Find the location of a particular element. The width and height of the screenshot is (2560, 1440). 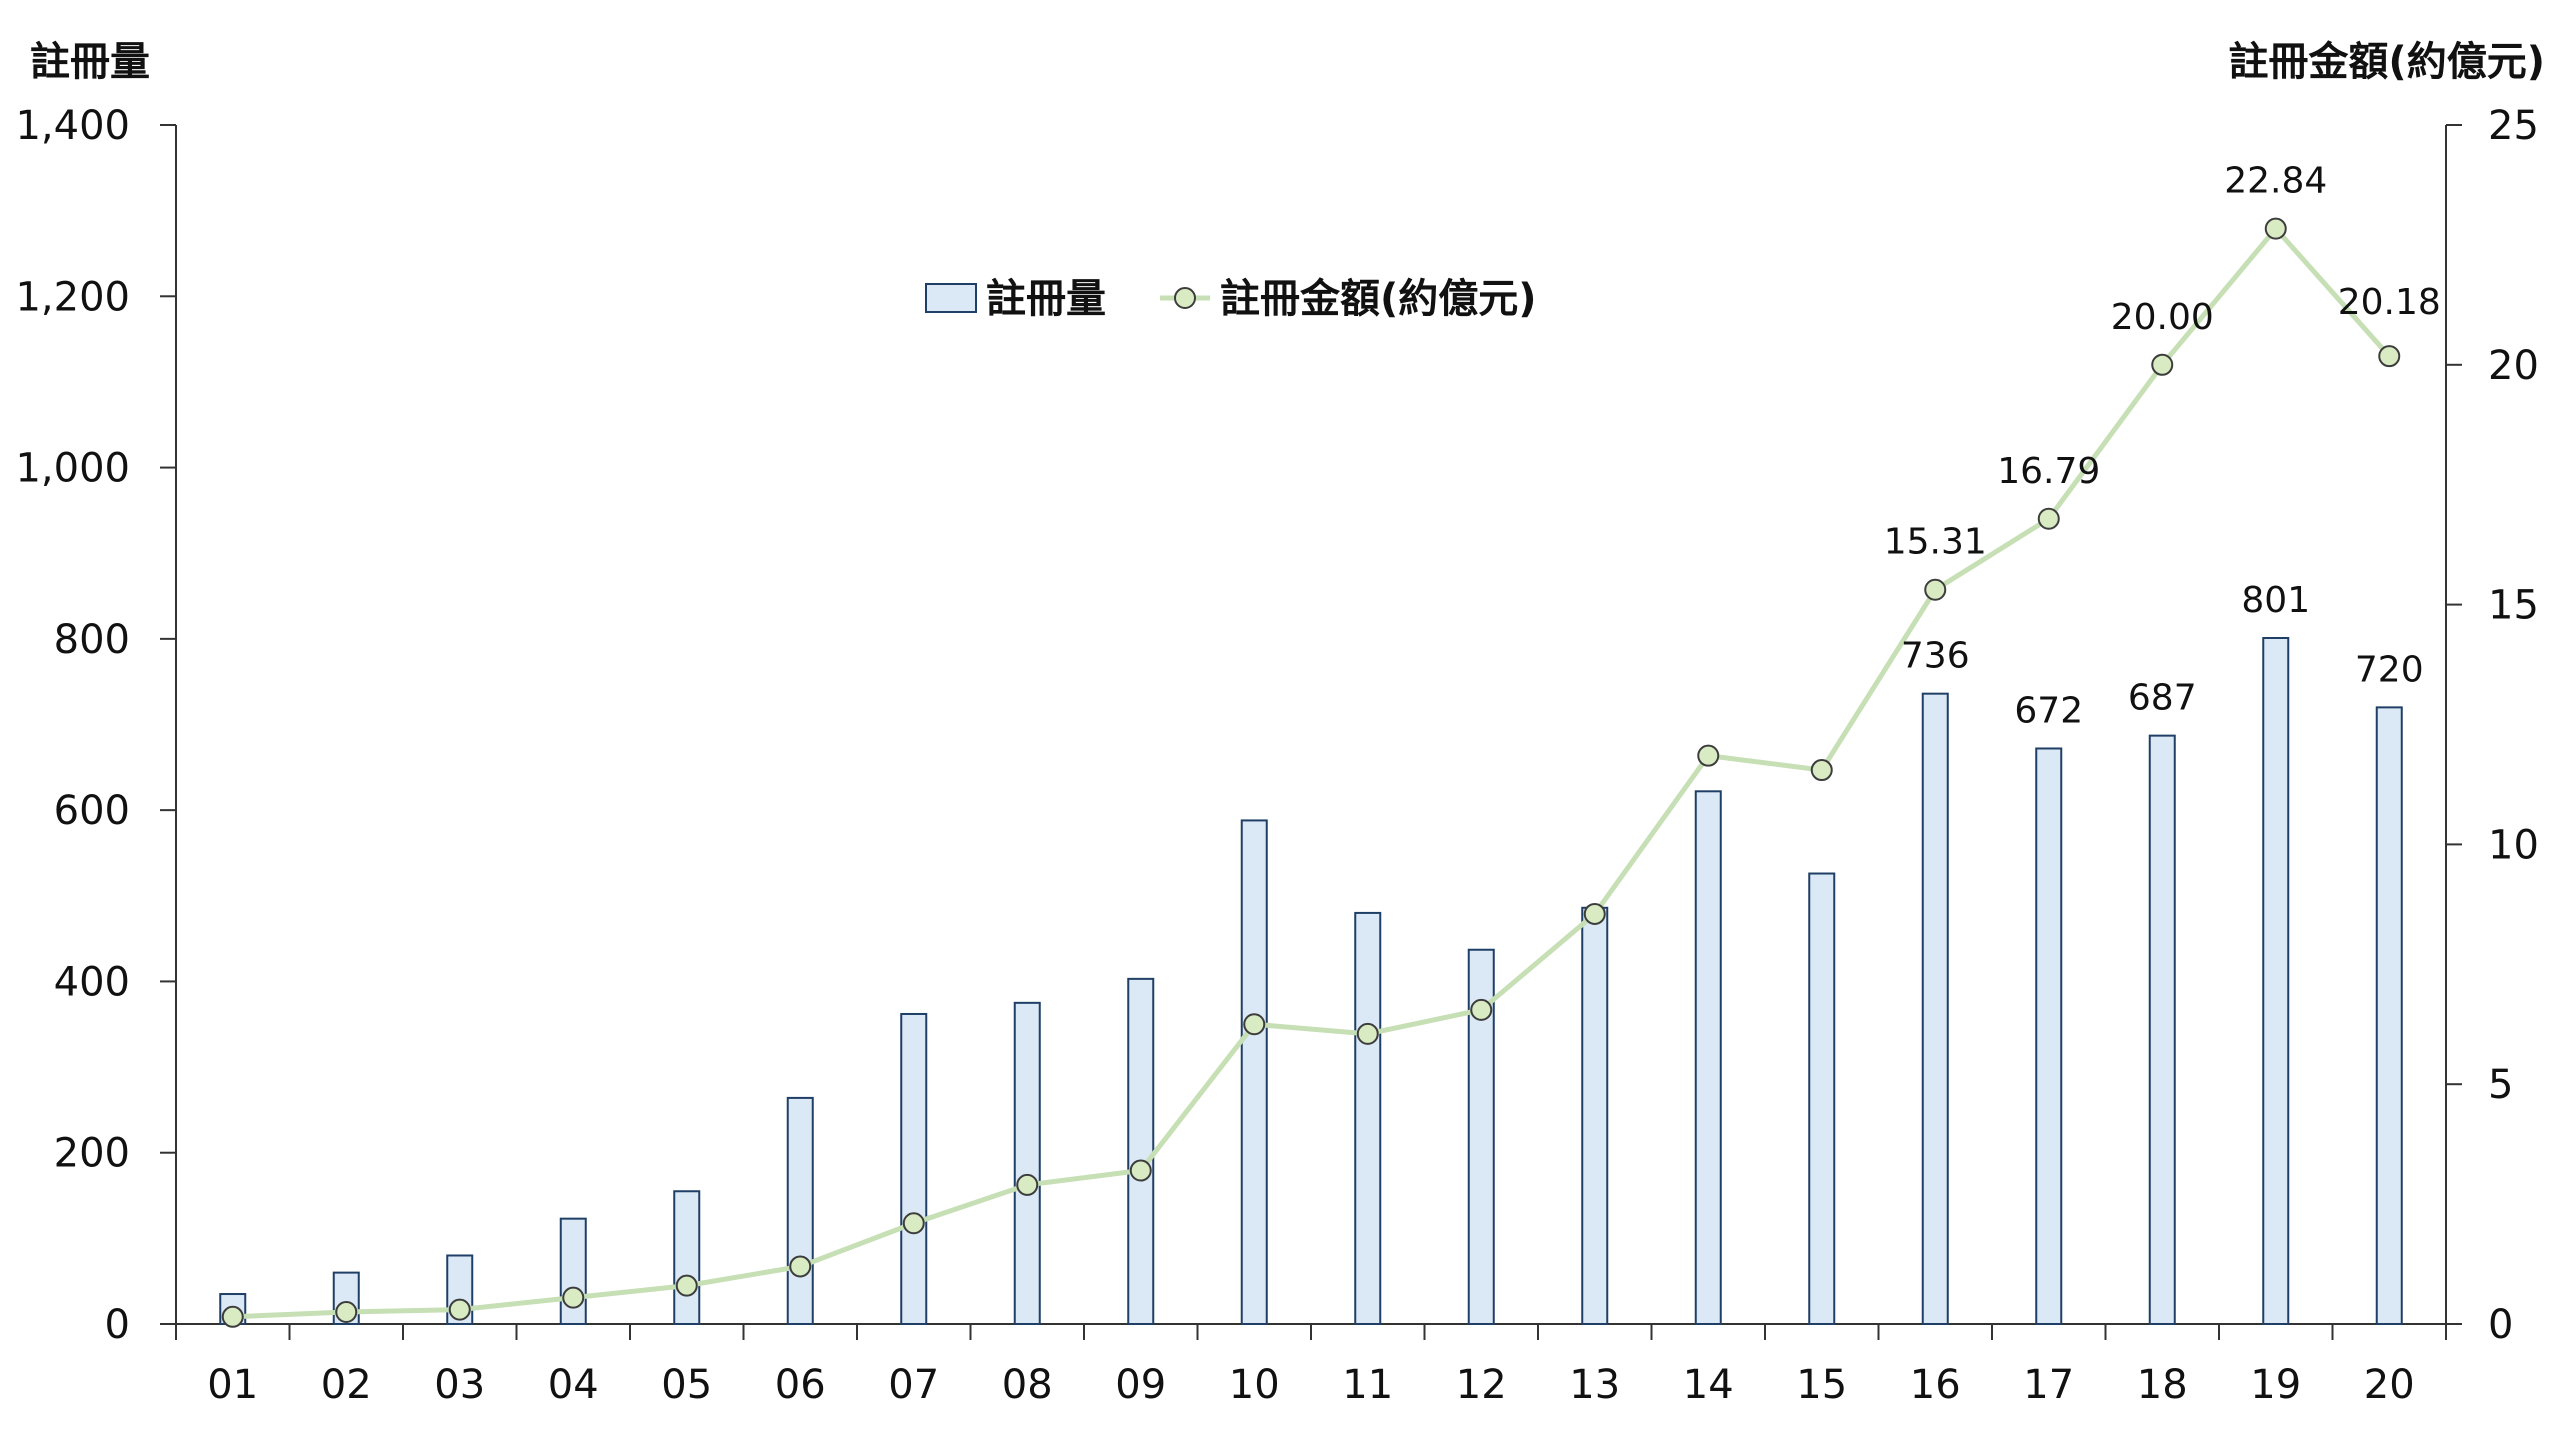

x-tick-label: 09 is located at coordinates (1140, 1385).